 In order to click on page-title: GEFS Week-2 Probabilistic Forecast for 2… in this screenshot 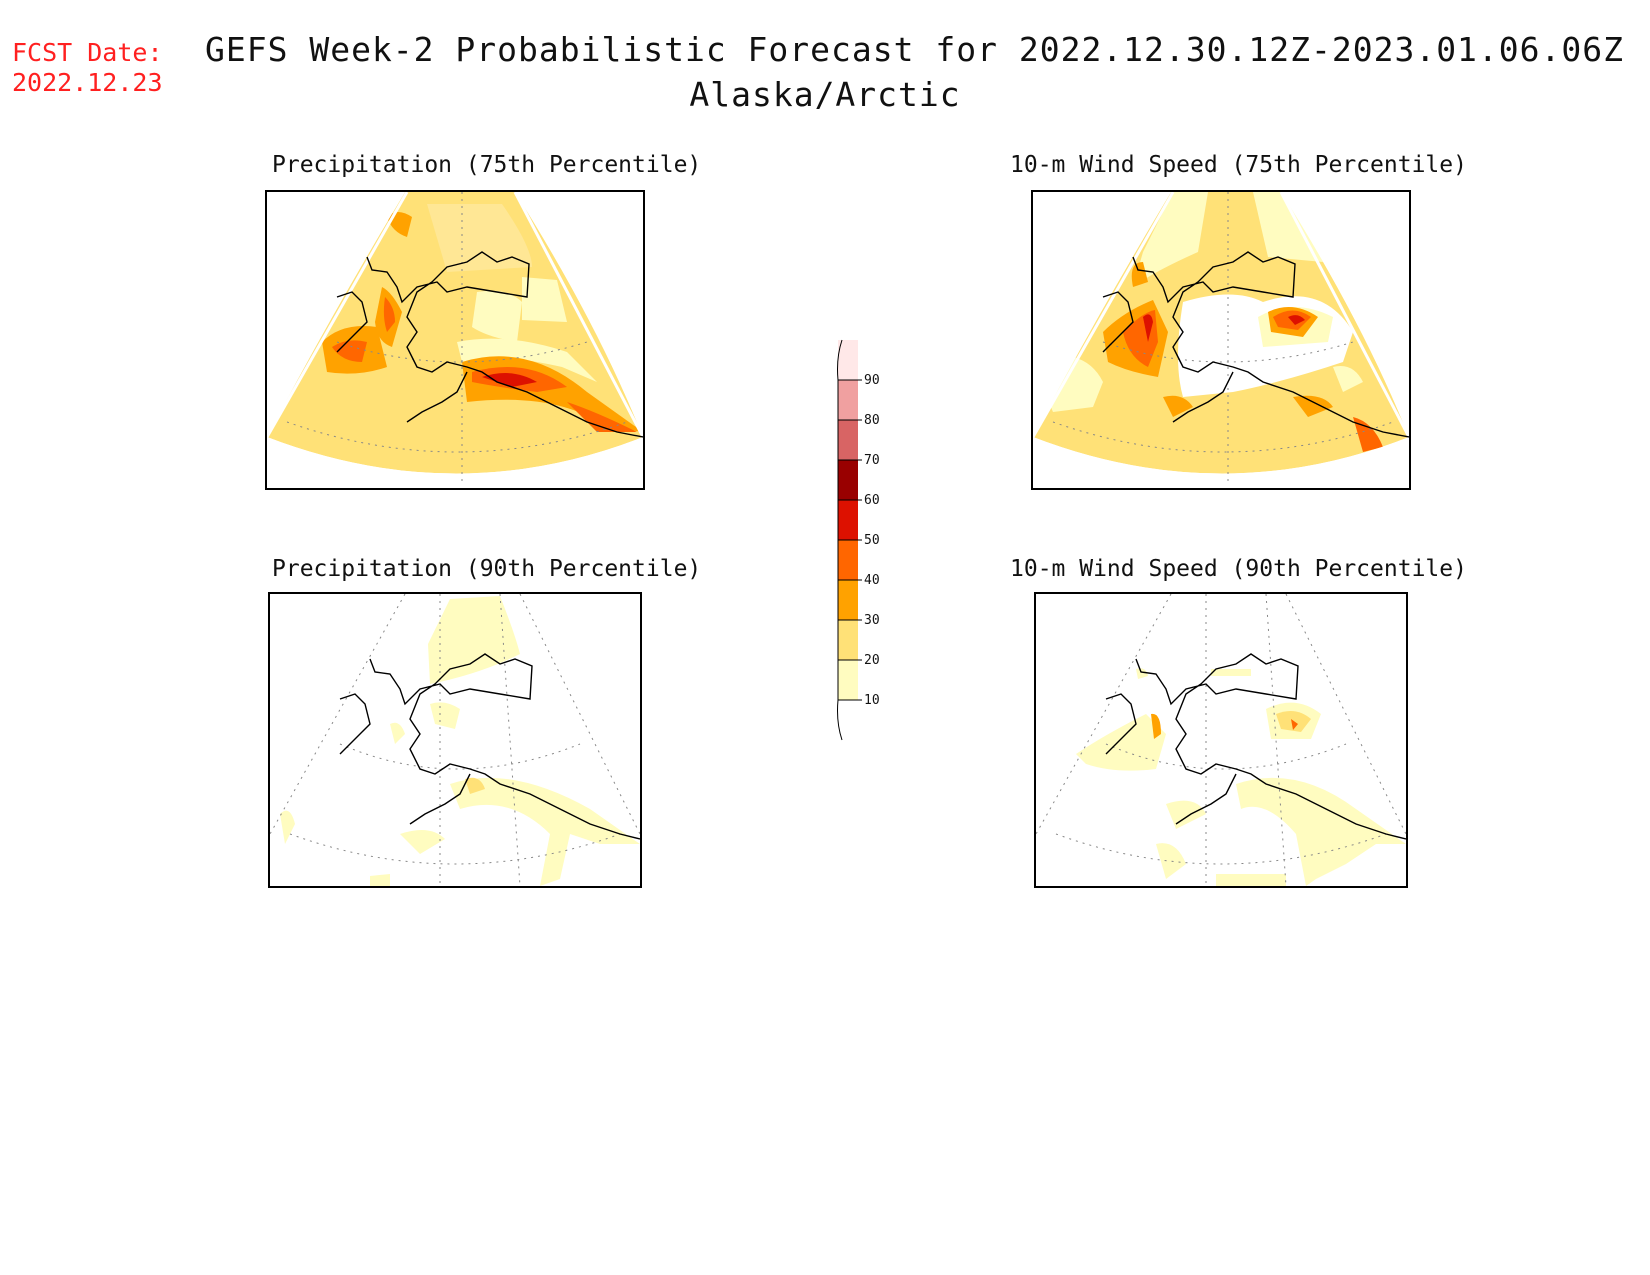, I will do `click(915, 49)`.